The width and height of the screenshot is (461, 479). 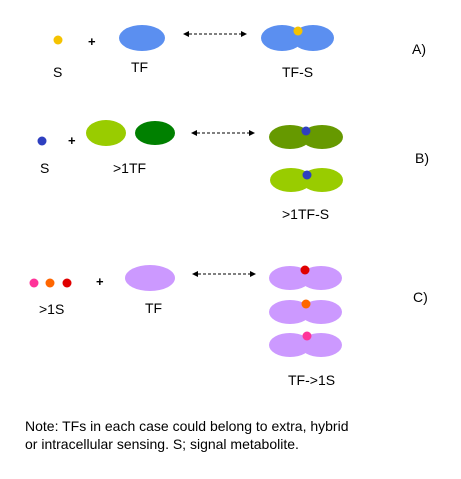 What do you see at coordinates (420, 297) in the screenshot?
I see `panel-c-letter: C)` at bounding box center [420, 297].